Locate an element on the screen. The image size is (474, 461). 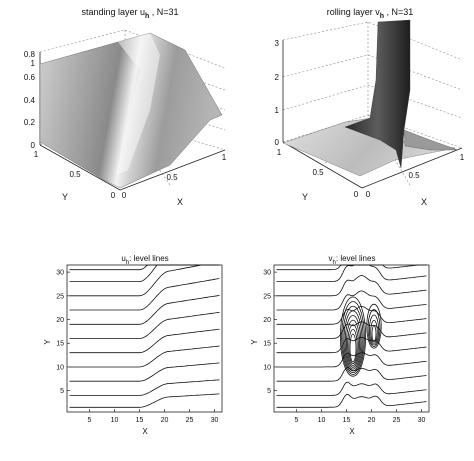
contour-v-ticks: 5 10 15 20 25 30 5 10 15 20 25 30 is located at coordinates (344, 347).